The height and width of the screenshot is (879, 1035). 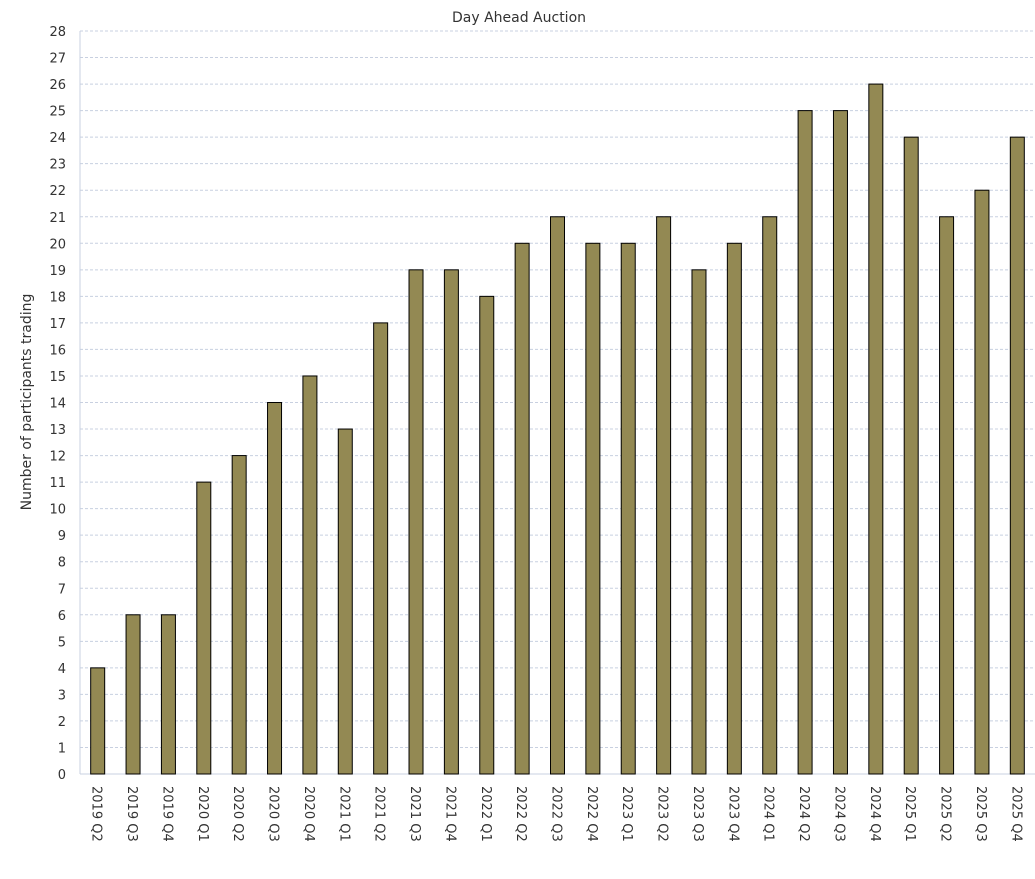 What do you see at coordinates (57, 483) in the screenshot?
I see `y-tick-label: 11` at bounding box center [57, 483].